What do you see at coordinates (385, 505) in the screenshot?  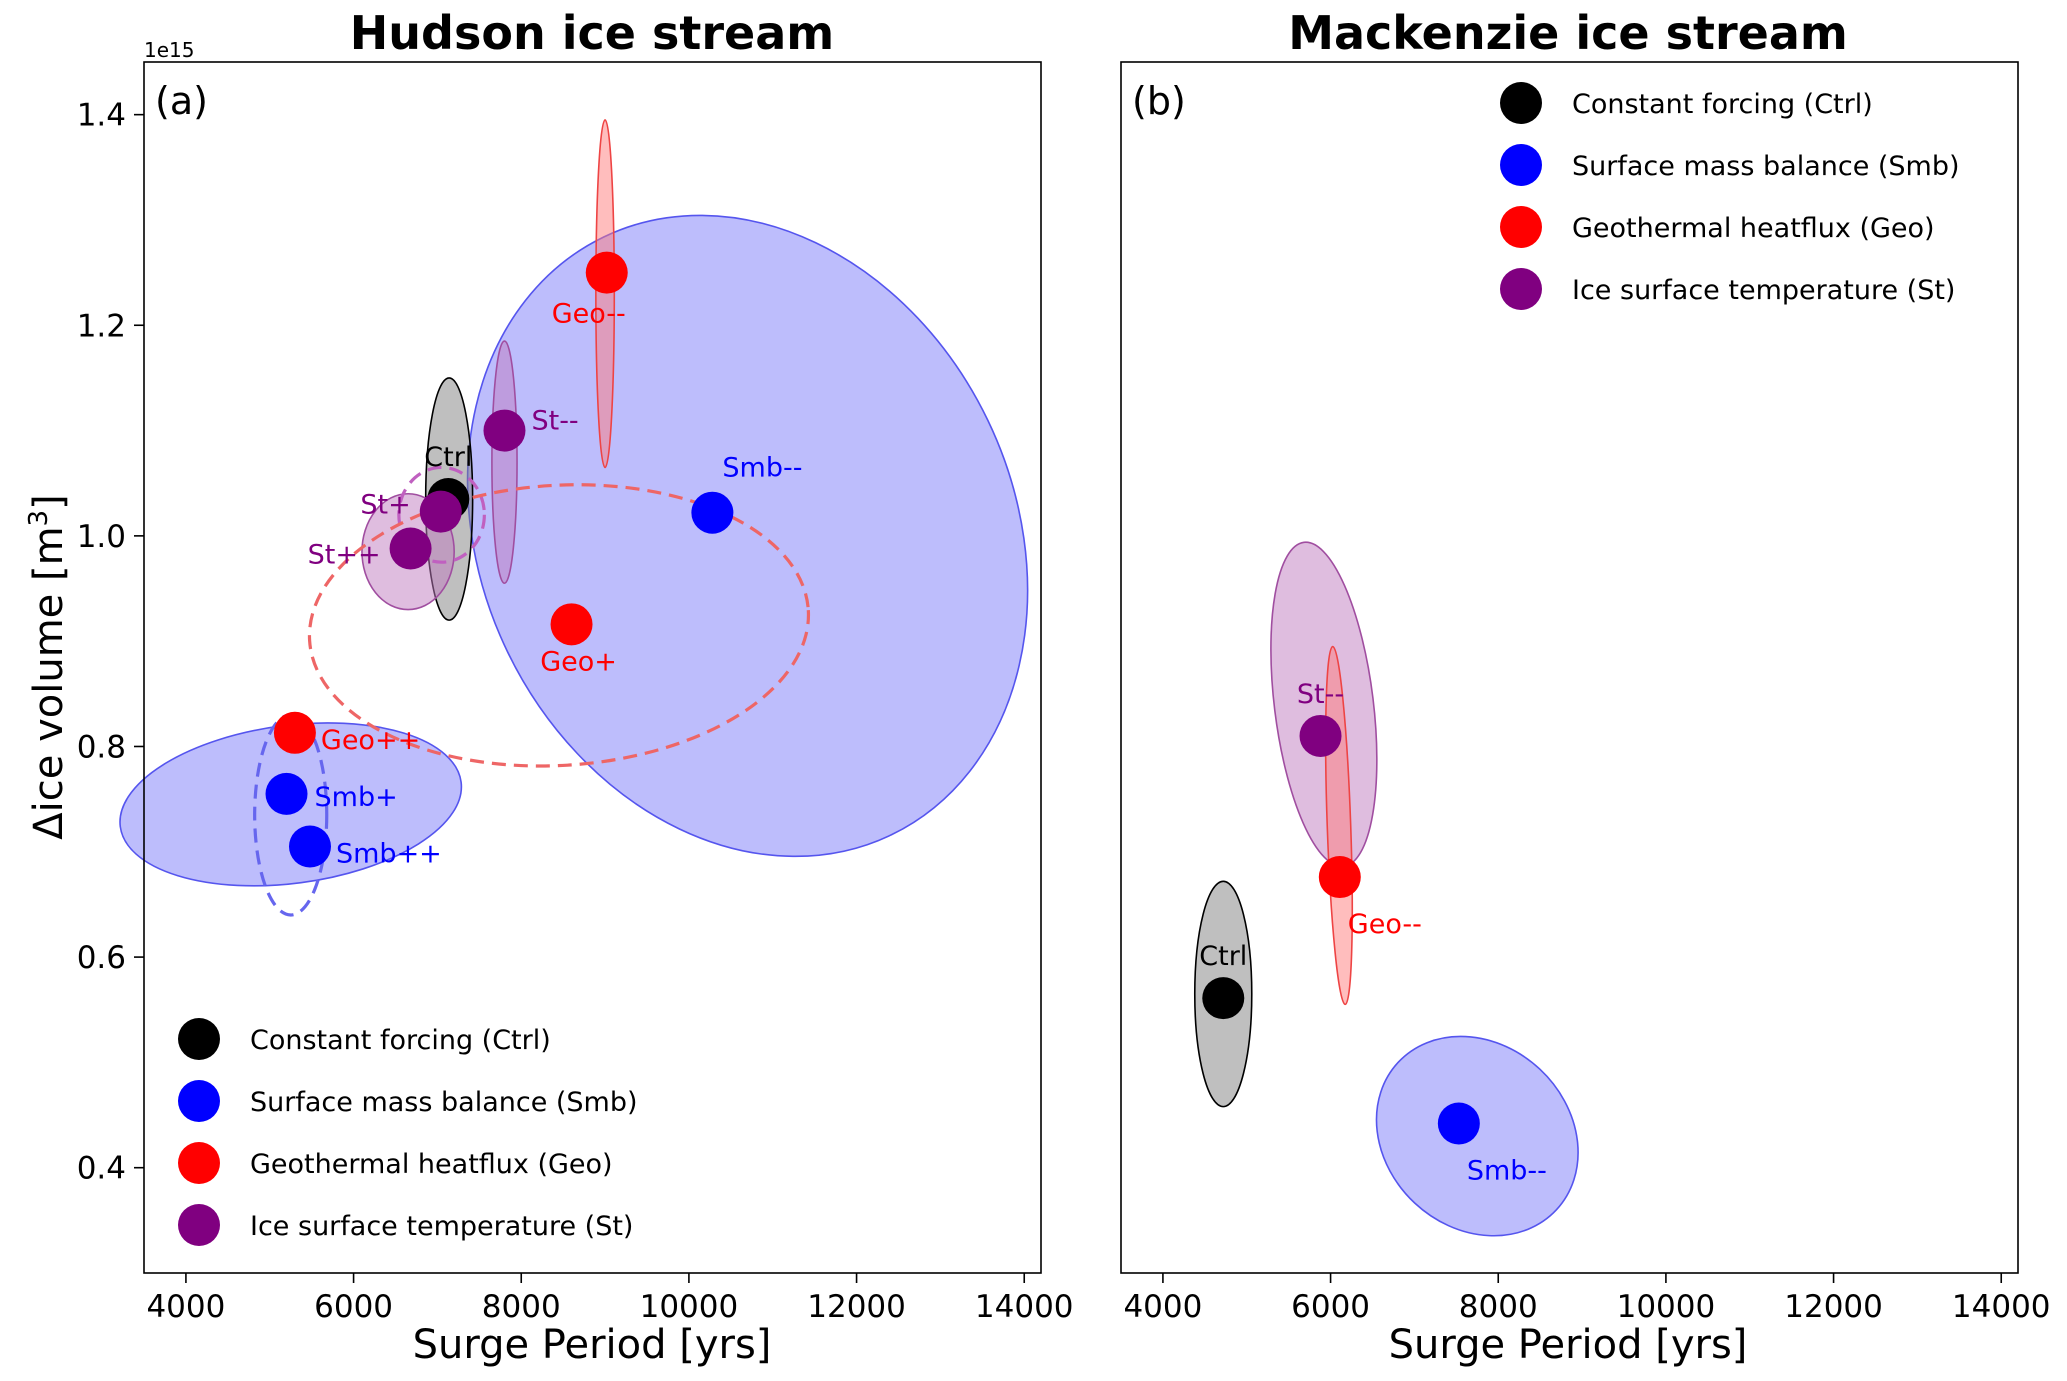 I see `point-label-stp: St+` at bounding box center [385, 505].